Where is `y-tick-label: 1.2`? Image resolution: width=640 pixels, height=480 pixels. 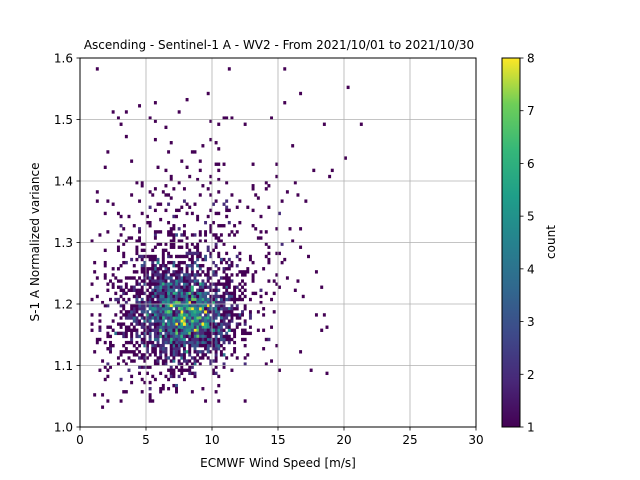 y-tick-label: 1.2 is located at coordinates (63, 305).